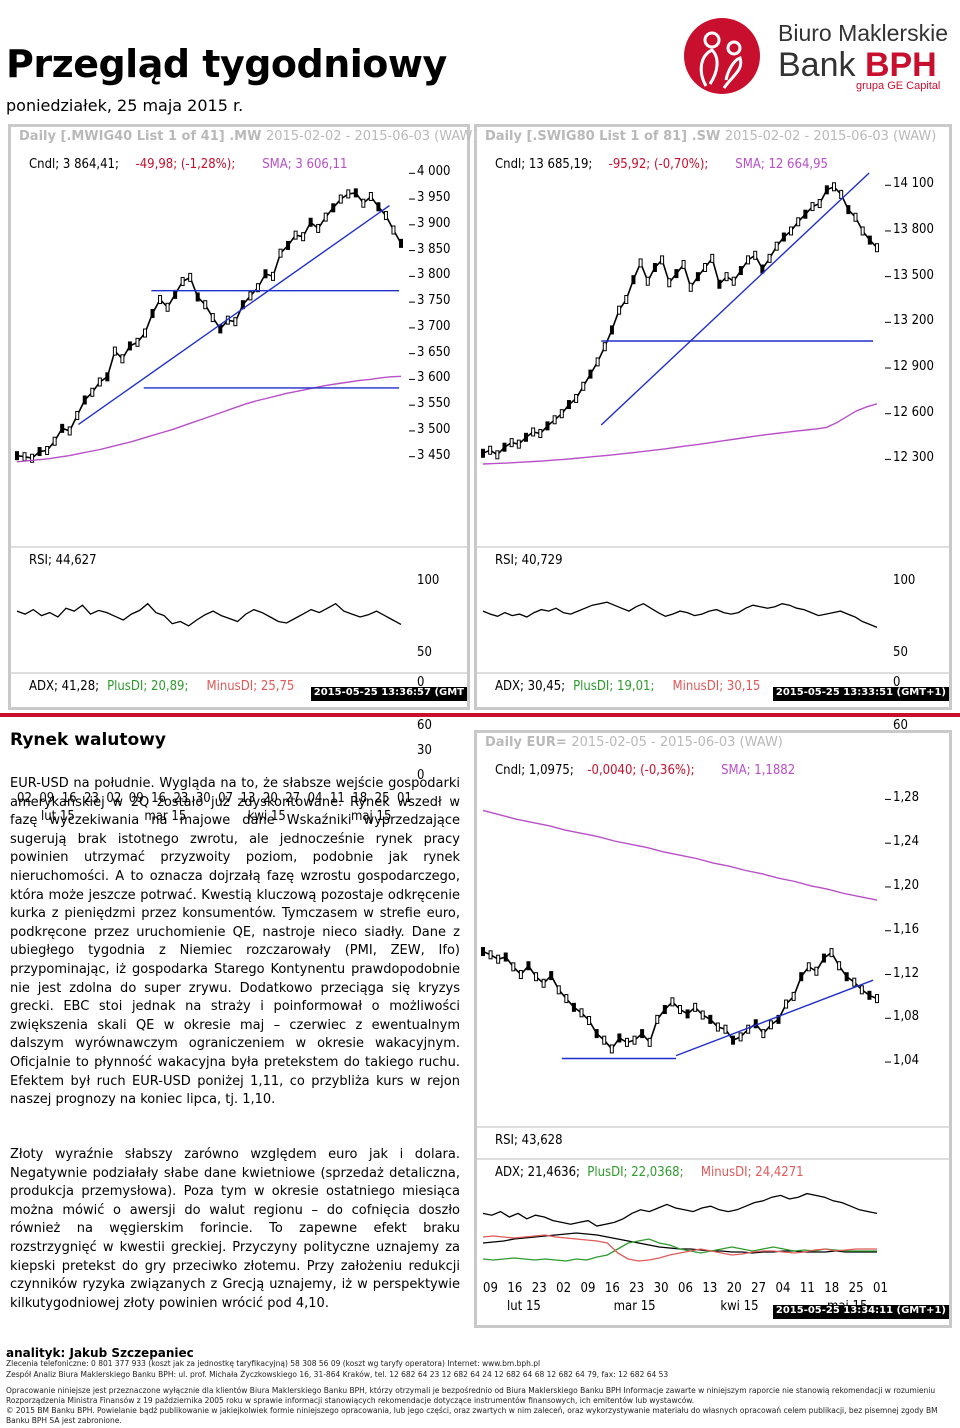  Describe the element at coordinates (69, 798) in the screenshot. I see `x-tick-label: 16` at that location.